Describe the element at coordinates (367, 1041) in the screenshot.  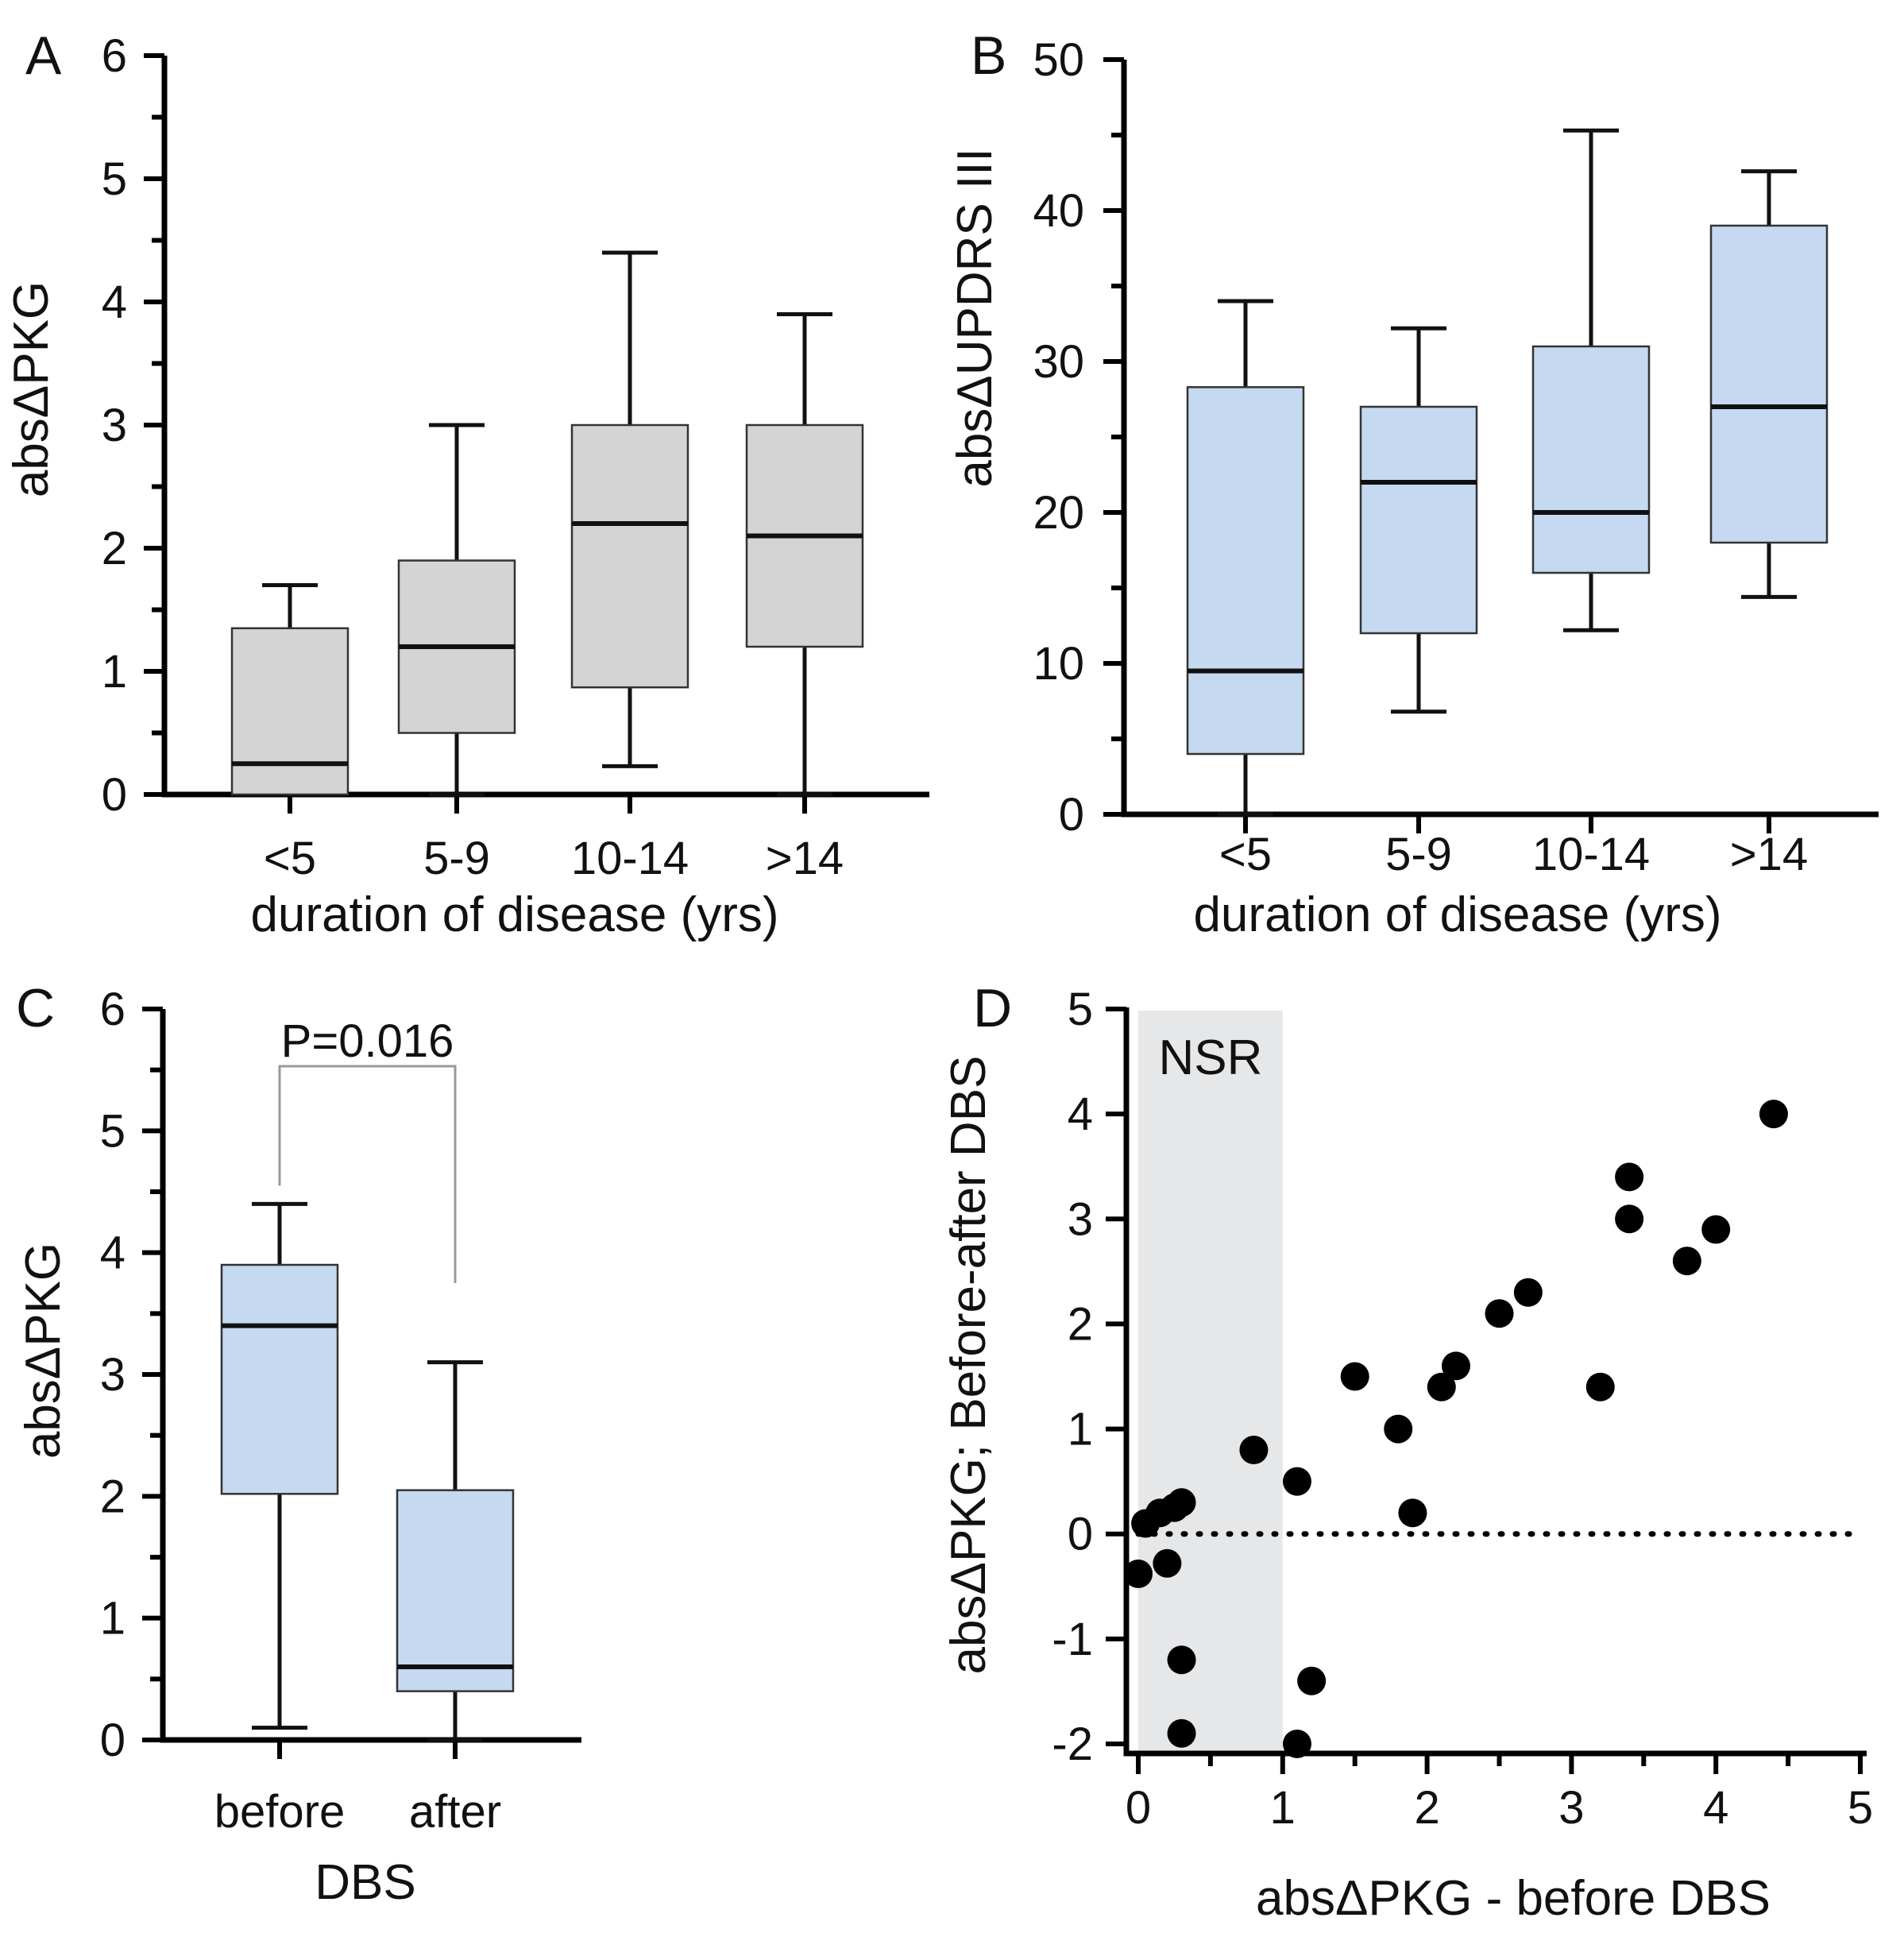
I see `p-value-annotation: P=0.016` at that location.